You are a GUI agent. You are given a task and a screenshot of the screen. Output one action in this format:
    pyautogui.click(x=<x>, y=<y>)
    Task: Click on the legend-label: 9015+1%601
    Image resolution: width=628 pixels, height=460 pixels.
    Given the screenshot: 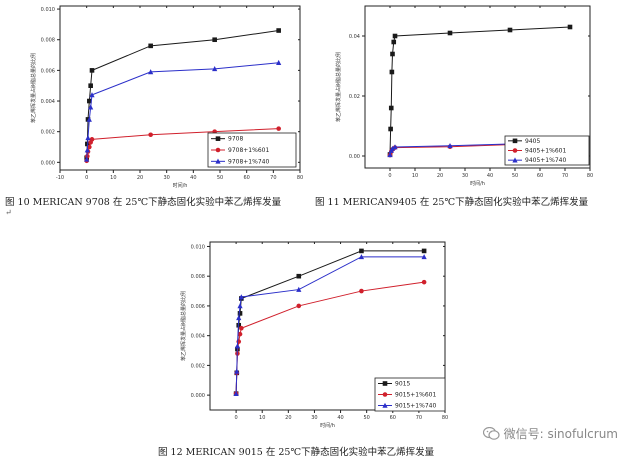 What is the action you would take?
    pyautogui.click(x=415, y=395)
    